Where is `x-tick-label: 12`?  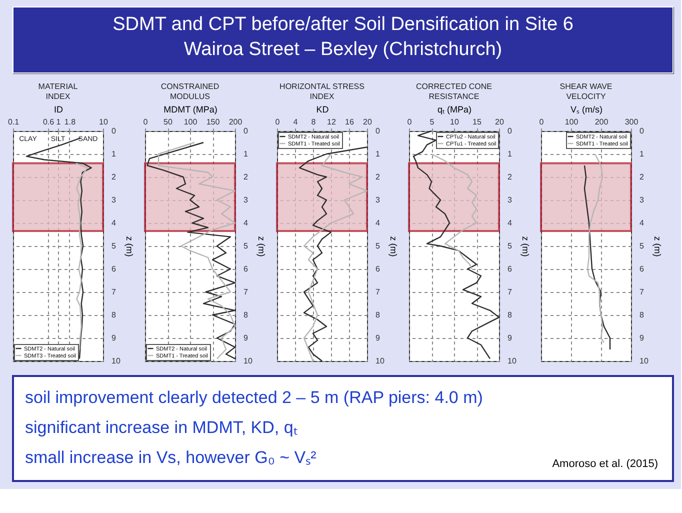 x-tick-label: 12 is located at coordinates (331, 122).